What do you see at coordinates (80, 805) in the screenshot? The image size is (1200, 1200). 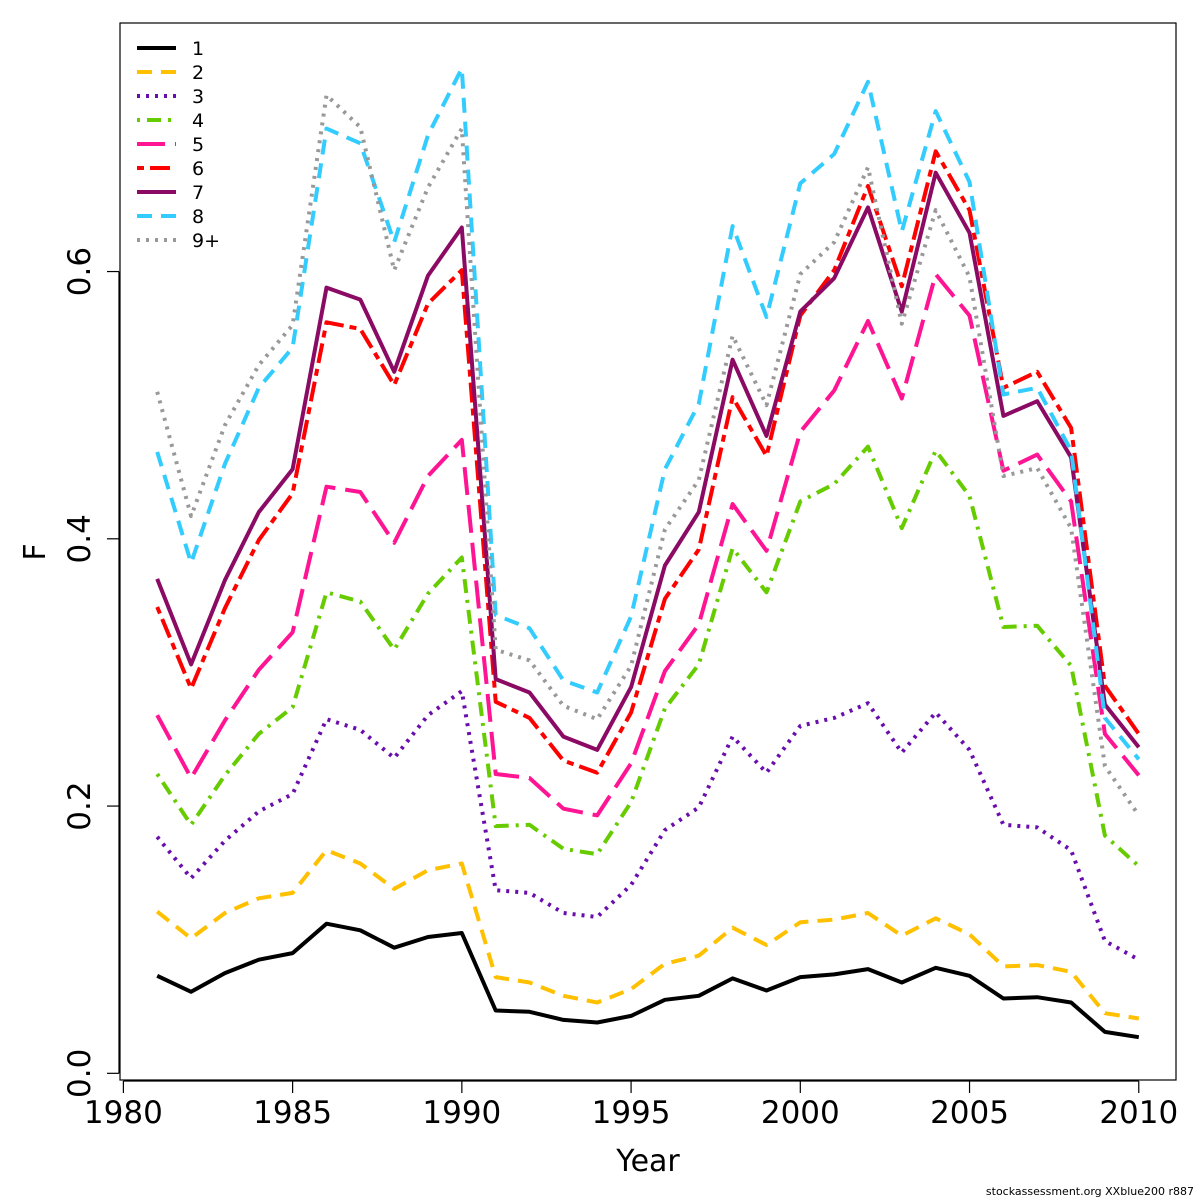 I see `y-tick-label: 0.2` at bounding box center [80, 805].